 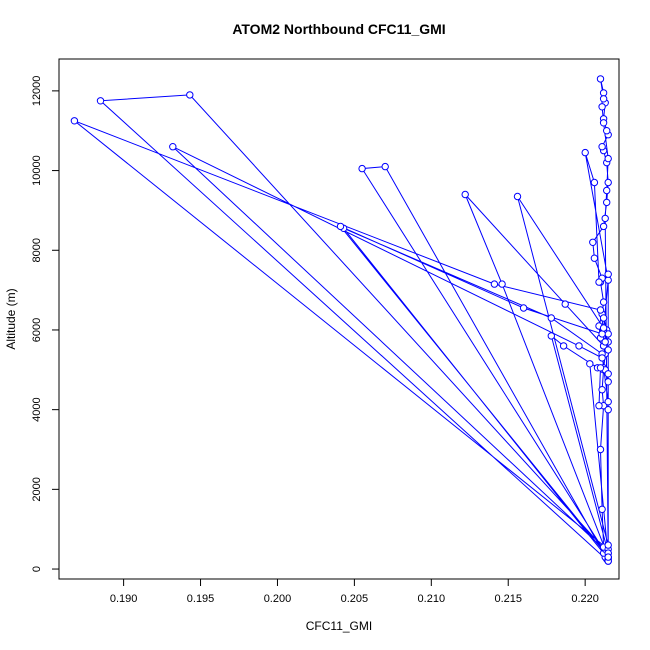 I want to click on x-axis-label: CFC11_GMI, so click(x=339, y=626).